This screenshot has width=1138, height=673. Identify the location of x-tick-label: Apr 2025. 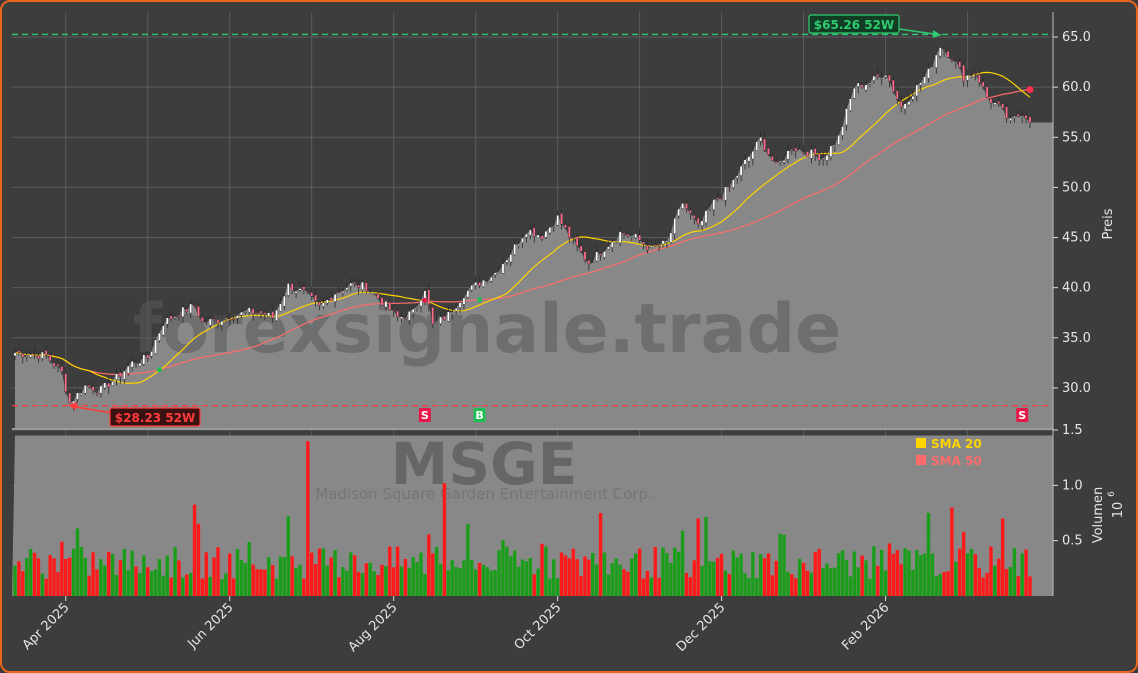
(46, 626).